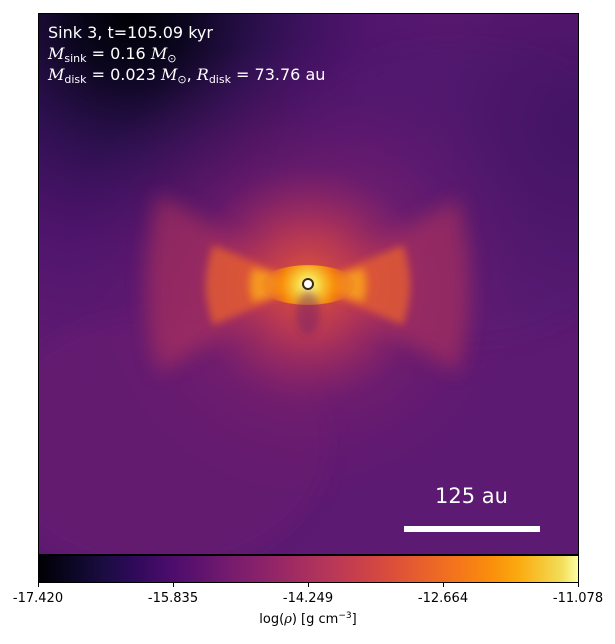 This screenshot has width=615, height=644. I want to click on sink-mass-line: Msink = 0.16 M⊙, so click(186, 53).